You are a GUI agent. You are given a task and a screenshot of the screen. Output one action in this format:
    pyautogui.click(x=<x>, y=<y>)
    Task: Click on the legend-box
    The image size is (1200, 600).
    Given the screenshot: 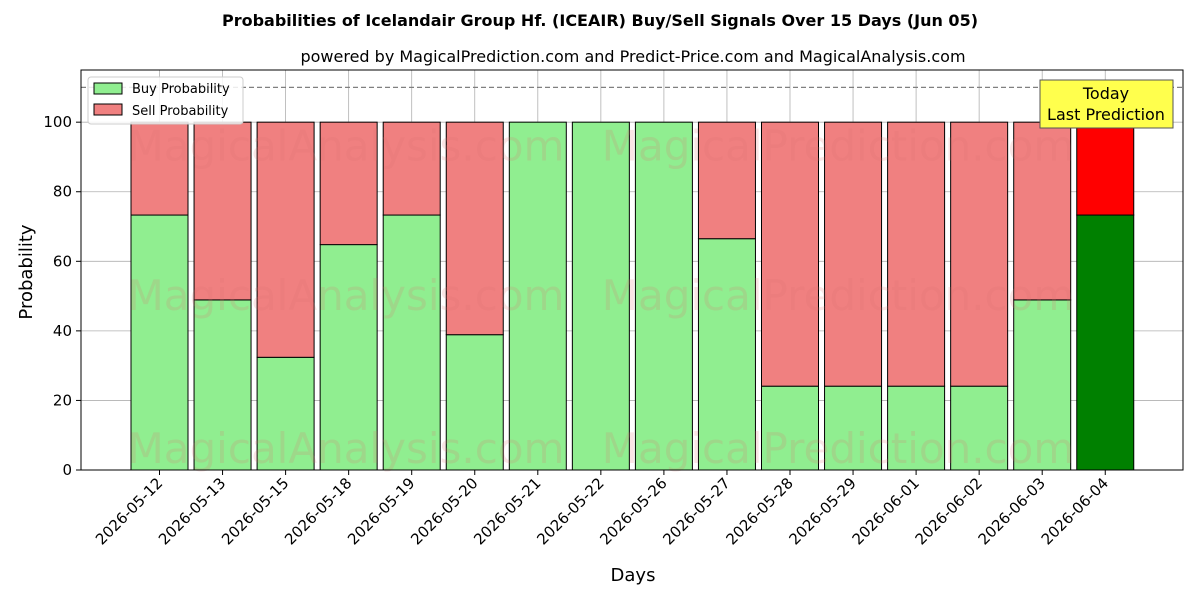 What is the action you would take?
    pyautogui.click(x=165, y=100)
    